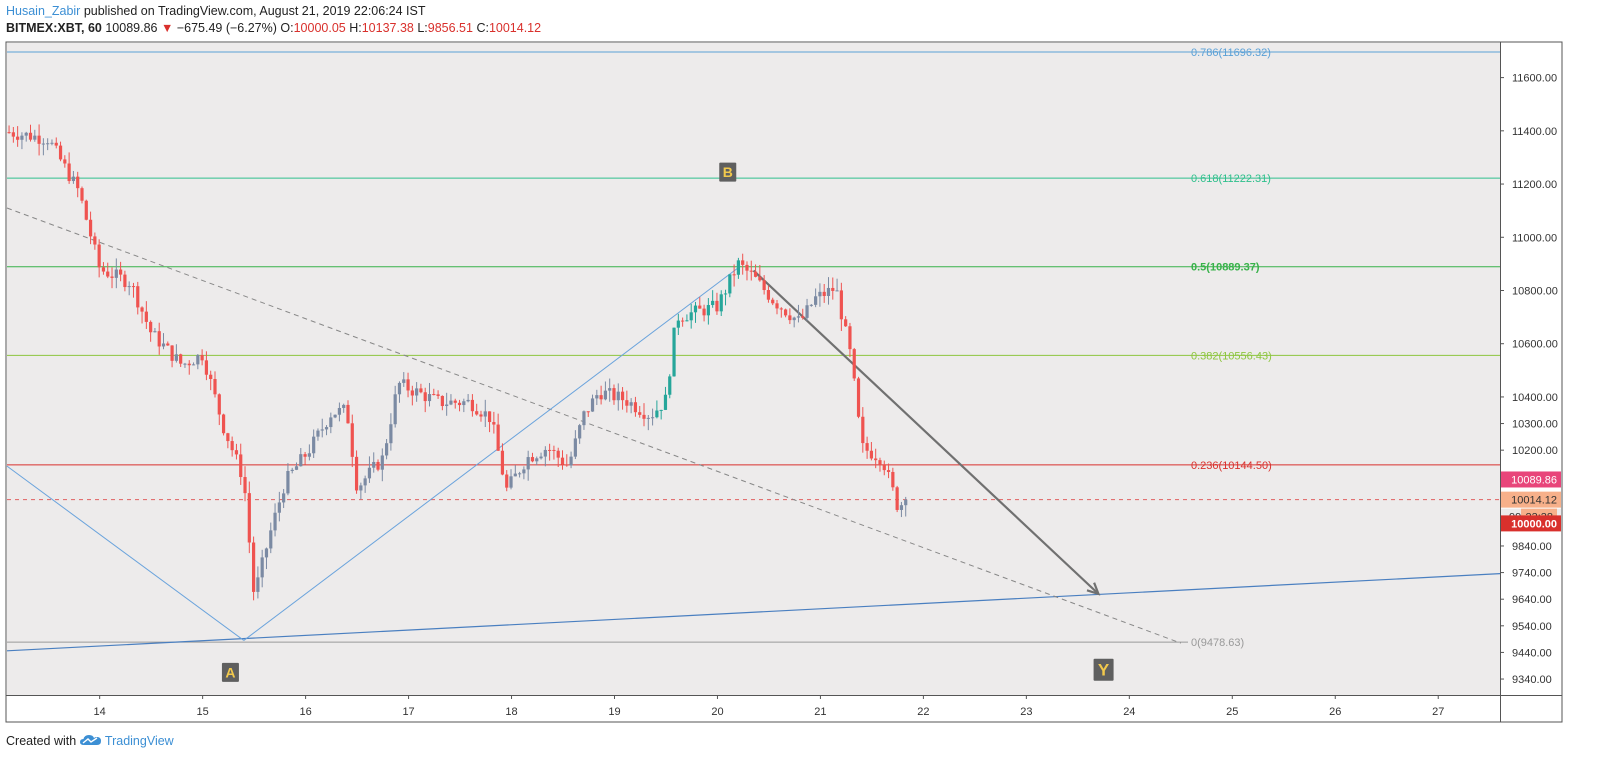 This screenshot has width=1616, height=782. I want to click on y-tick-label: 11400.00, so click(1534, 132).